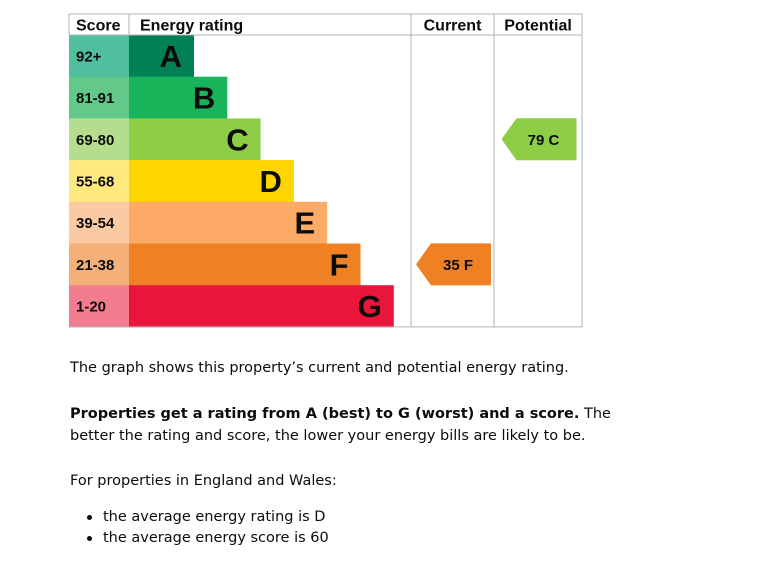 Image resolution: width=758 pixels, height=587 pixels. What do you see at coordinates (199, 517) in the screenshot?
I see `list-item-average-rating: the average energy rating is D` at bounding box center [199, 517].